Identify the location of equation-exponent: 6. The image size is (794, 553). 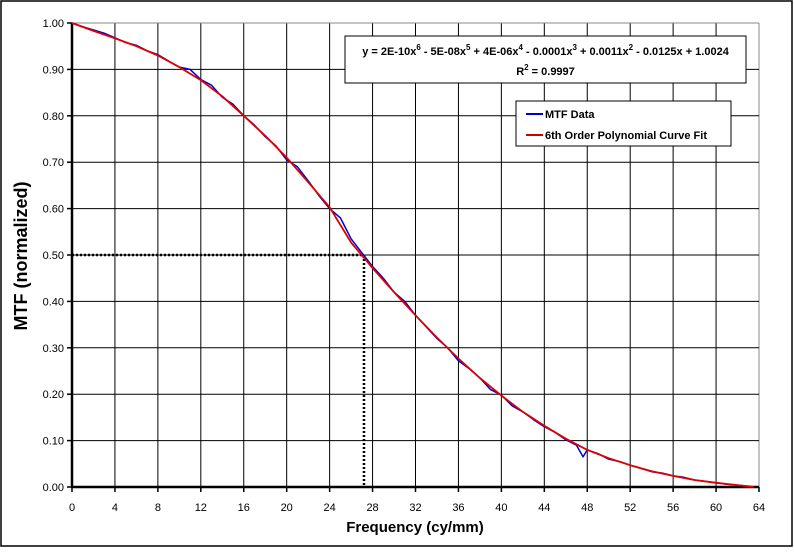
(418, 47).